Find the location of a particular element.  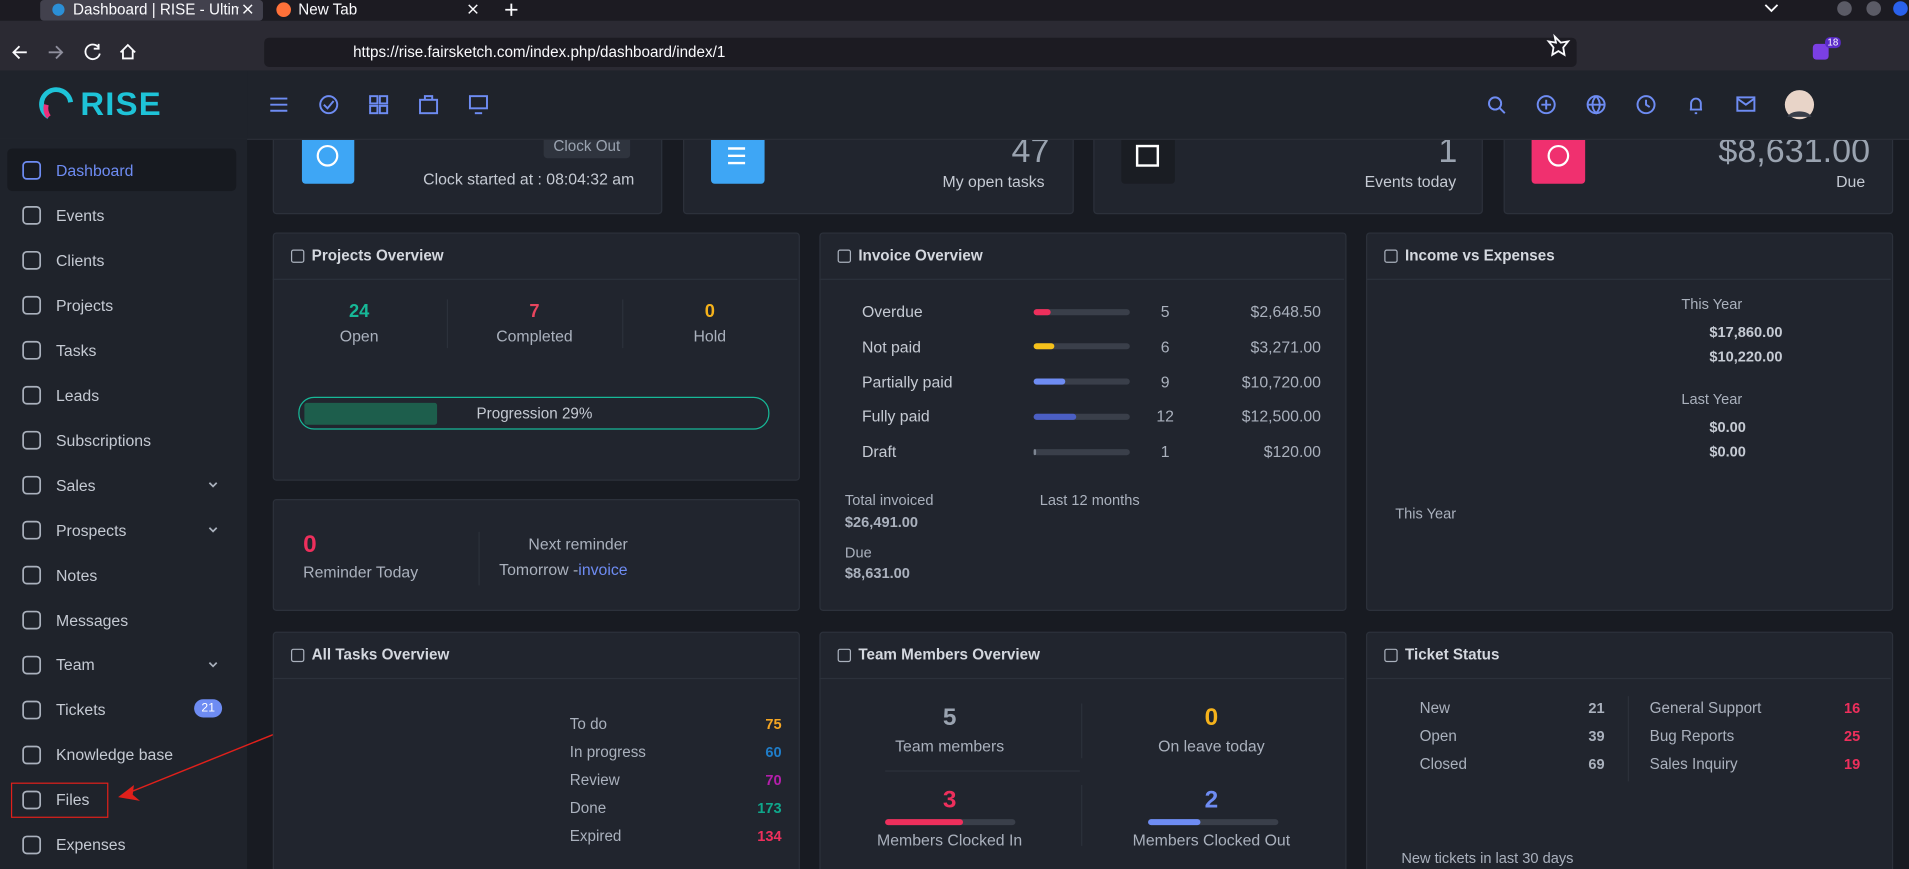

task-value: 70 is located at coordinates (773, 780).